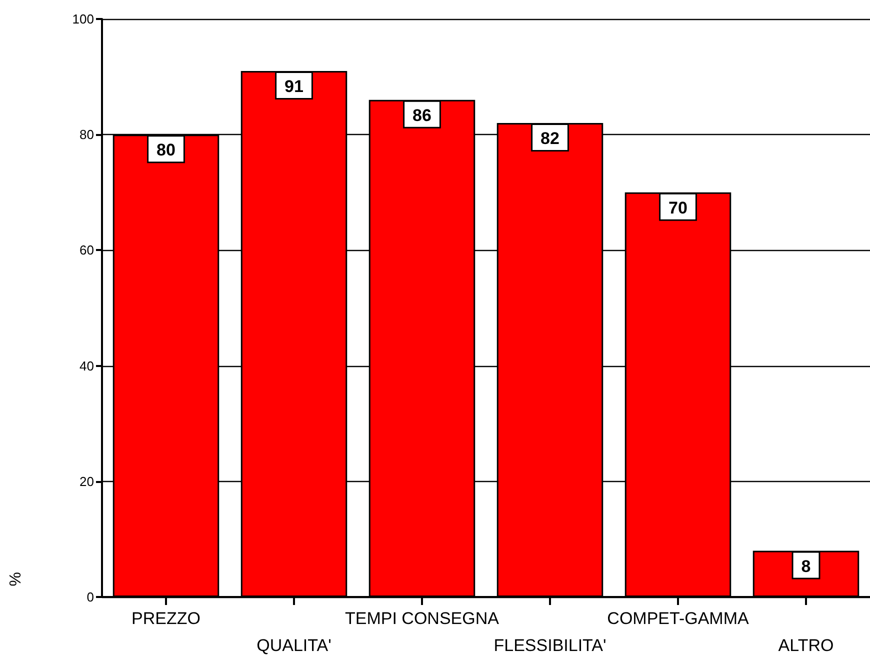  I want to click on data-label: 80, so click(166, 150).